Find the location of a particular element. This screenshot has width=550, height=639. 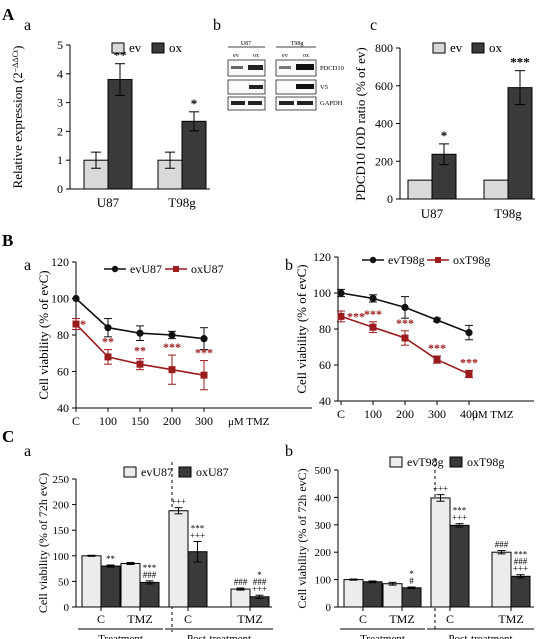

Bb-y-tick-label-2: 80 is located at coordinates (325, 329).